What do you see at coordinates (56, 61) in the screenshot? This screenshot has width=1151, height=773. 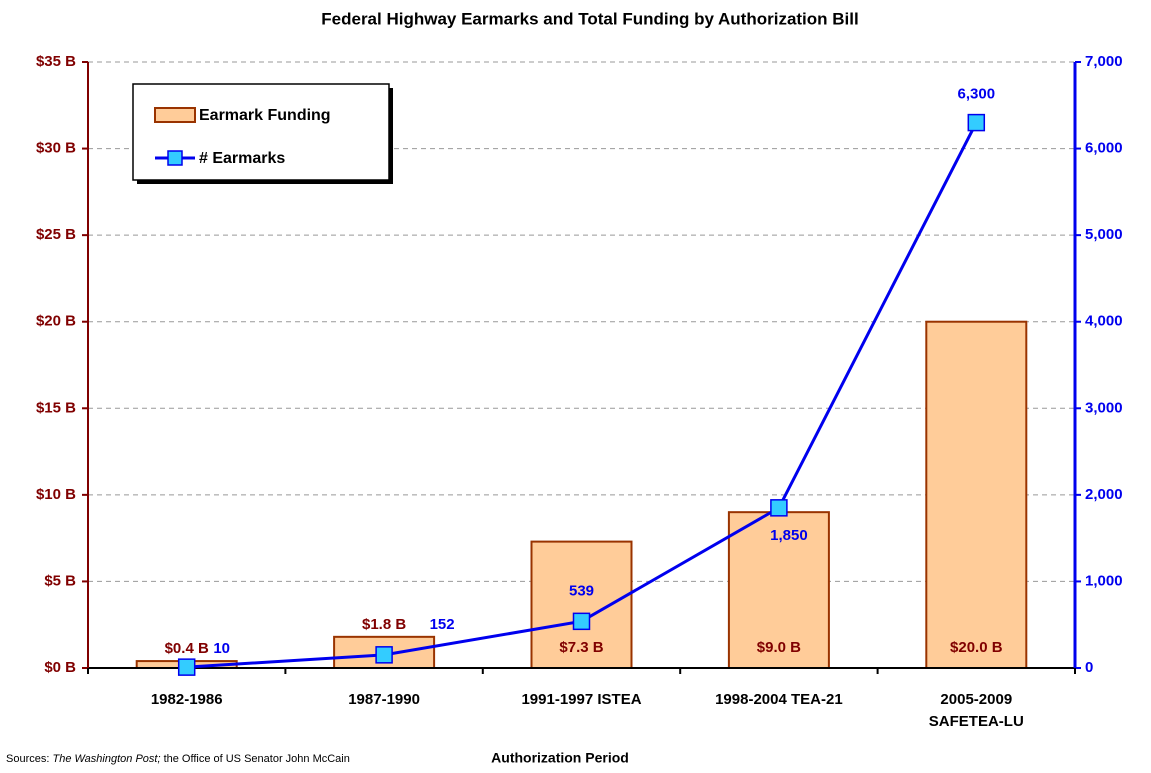 I see `y-tick-label: $35 B` at bounding box center [56, 61].